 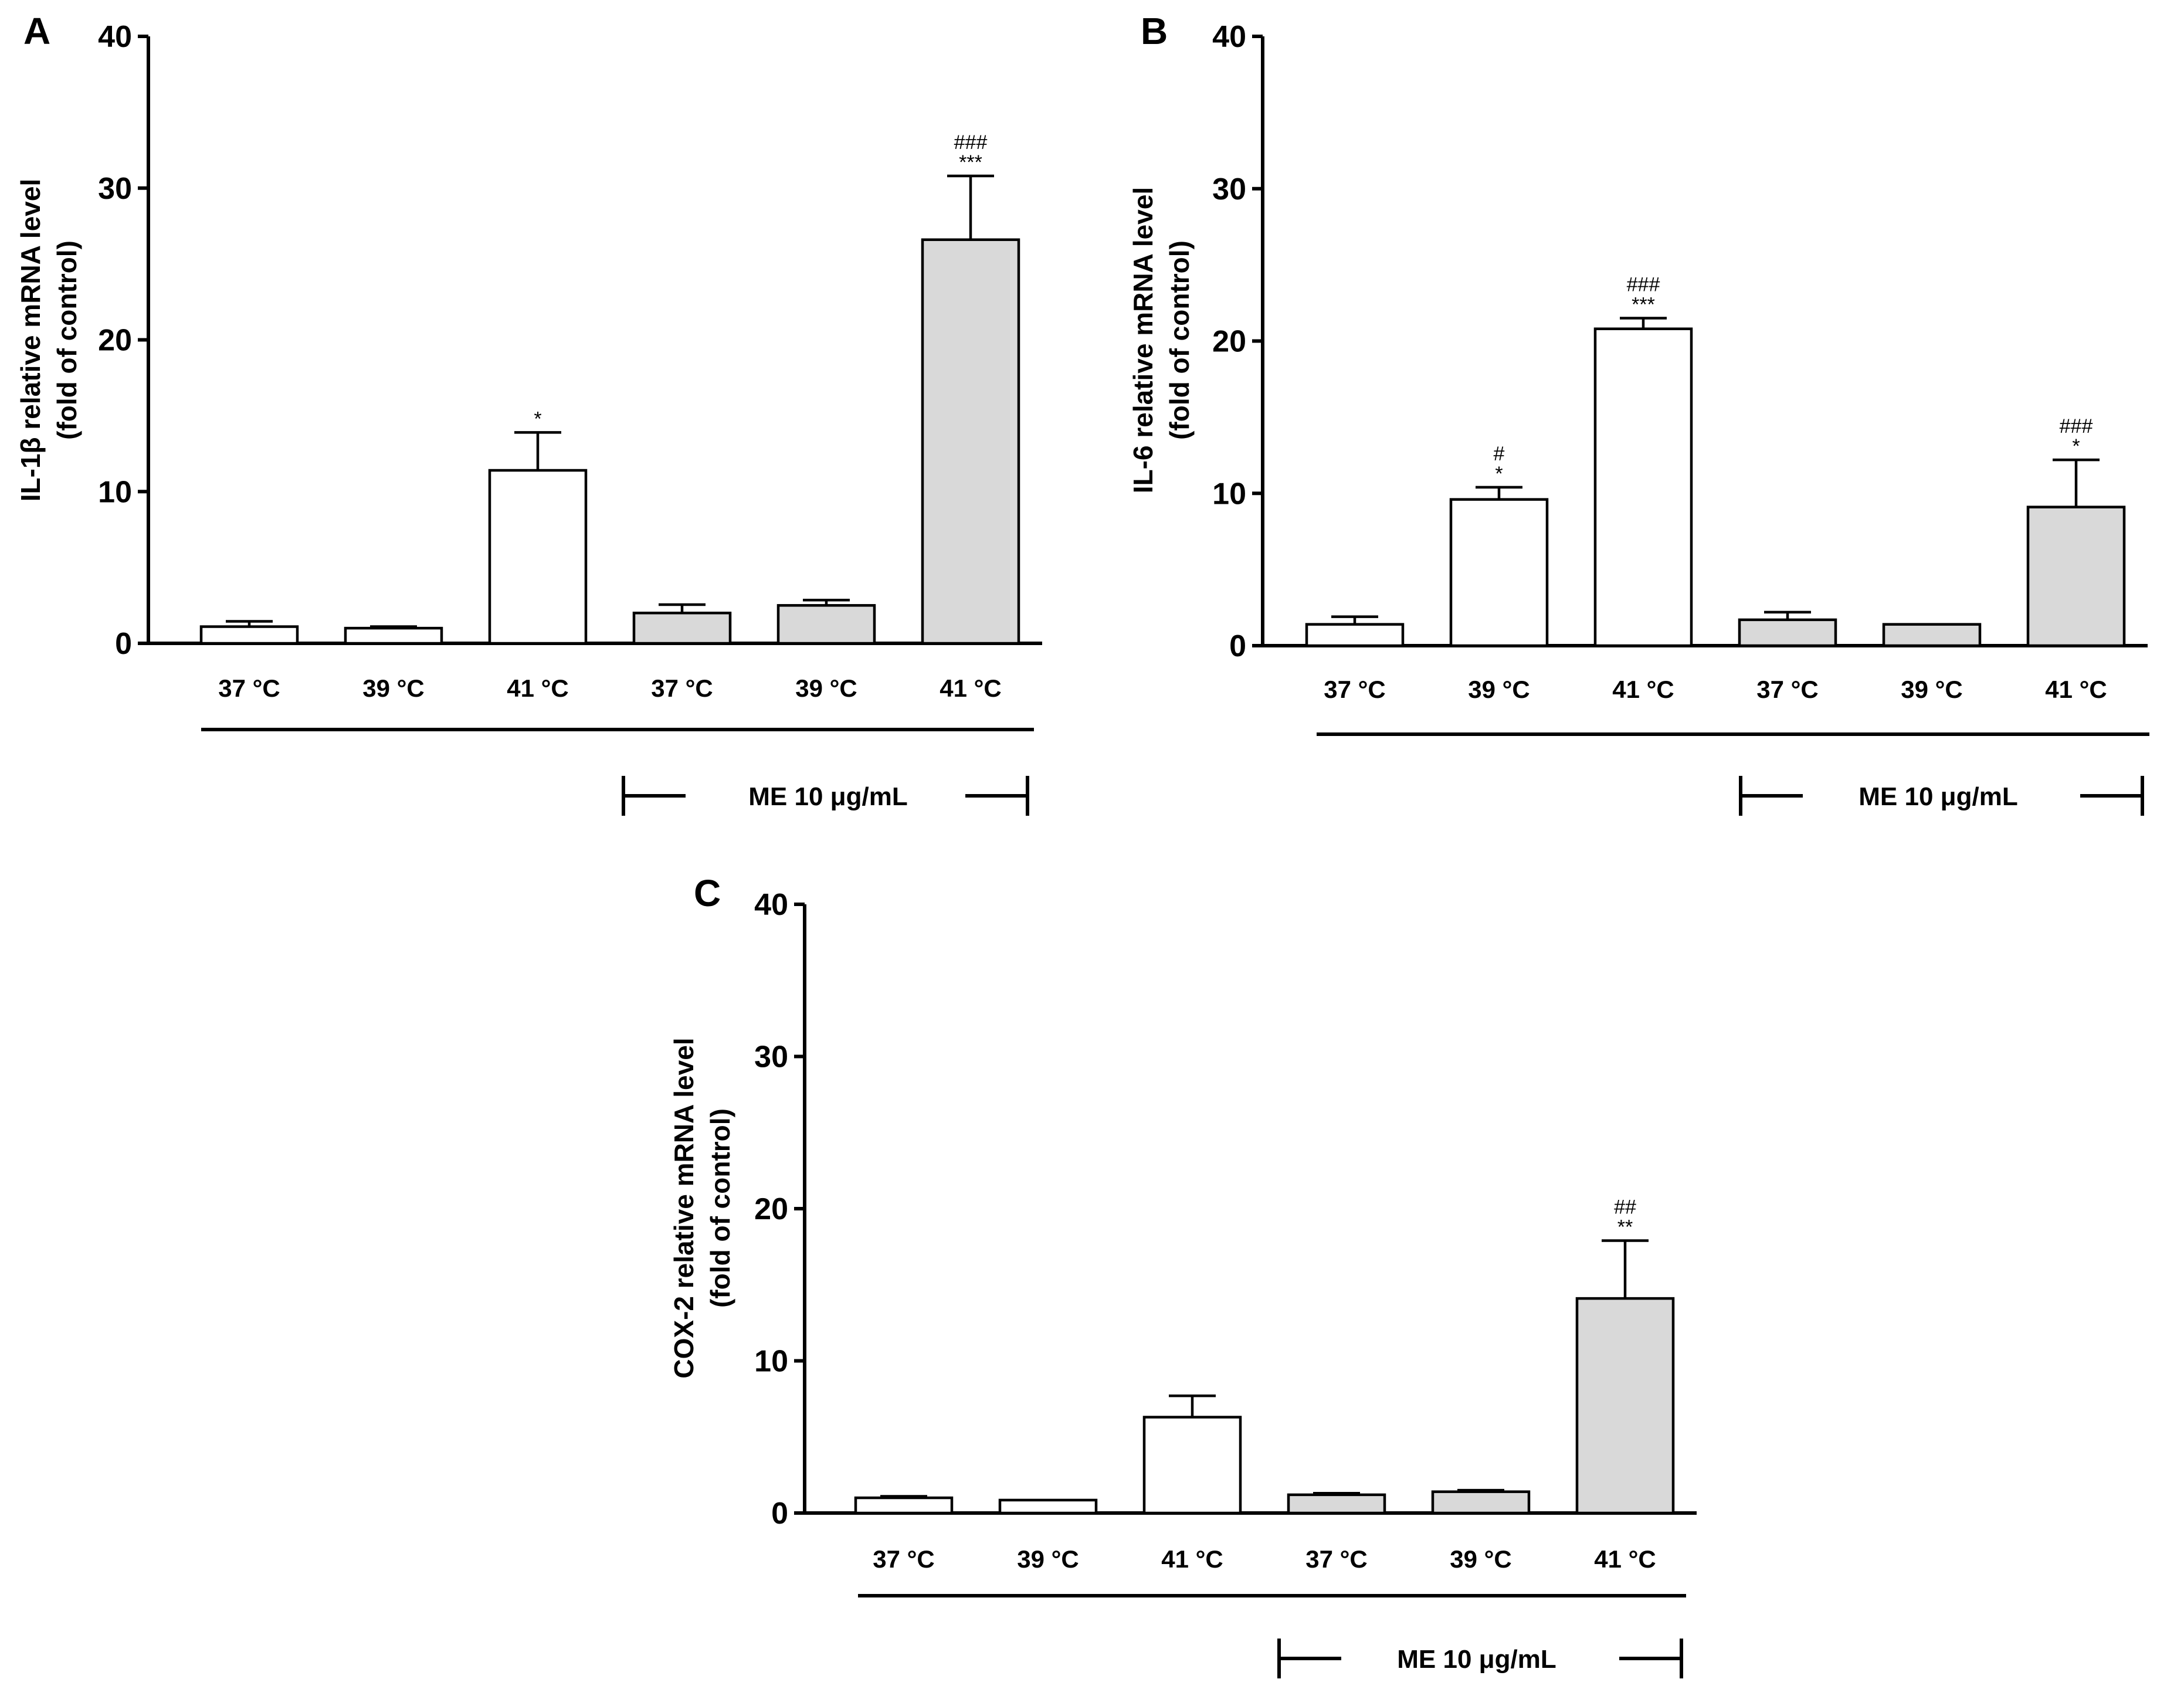 I want to click on significance-label: ##, so click(x=1625, y=1207).